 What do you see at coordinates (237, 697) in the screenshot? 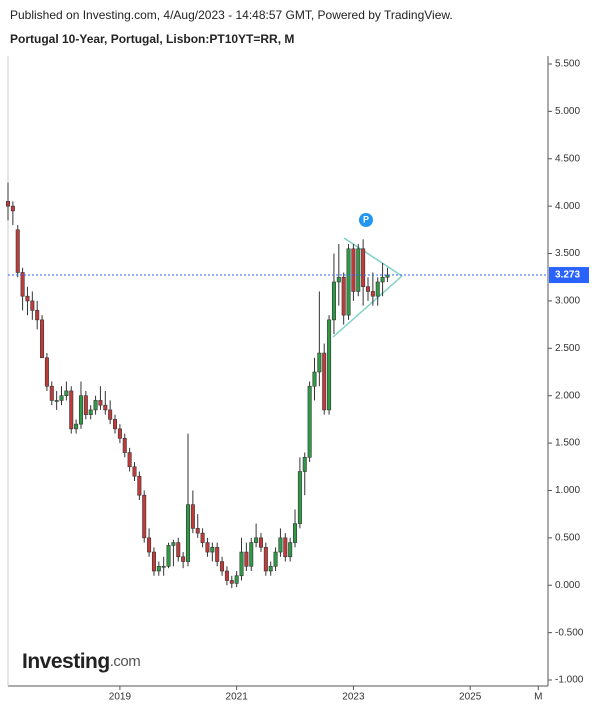
I see `x-tick-label: 2021` at bounding box center [237, 697].